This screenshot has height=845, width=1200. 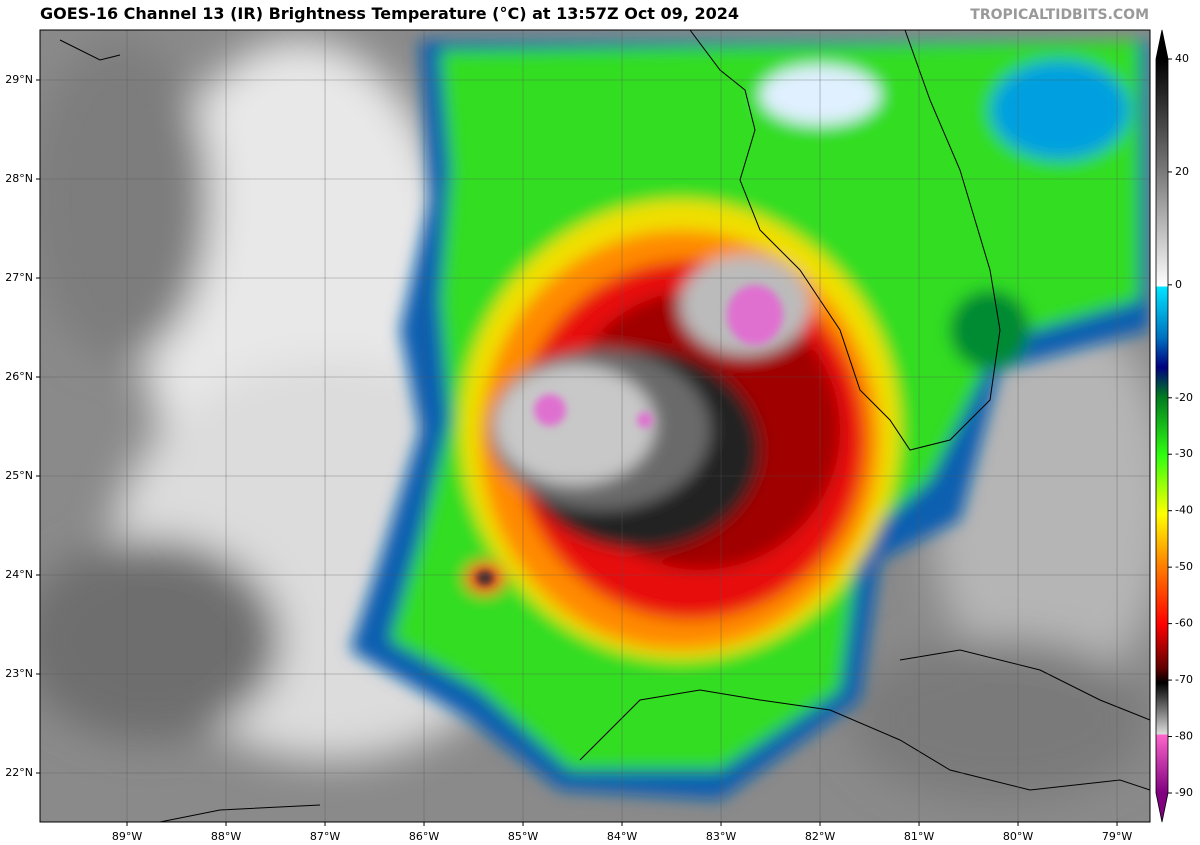 I want to click on y-tick-label: 27°N, so click(x=19, y=277).